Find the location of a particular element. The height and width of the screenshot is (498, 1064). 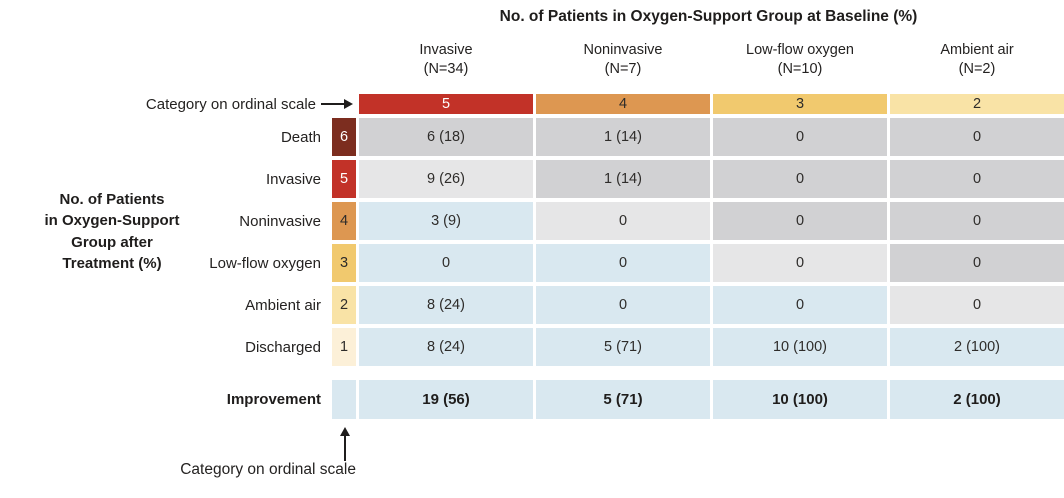

column-header-n: (N=7) is located at coordinates (623, 69).